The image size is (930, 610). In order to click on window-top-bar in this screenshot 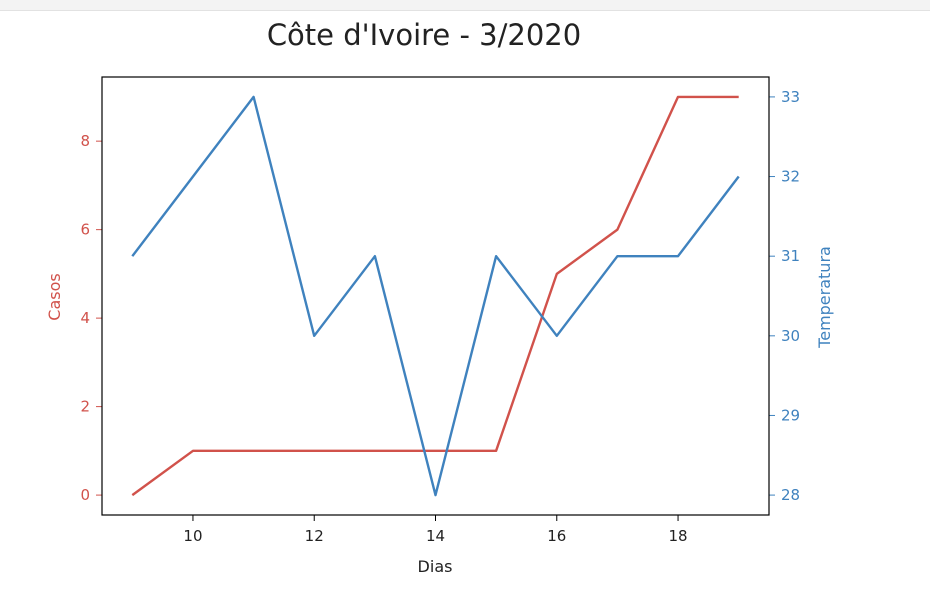, I will do `click(465, 5)`.